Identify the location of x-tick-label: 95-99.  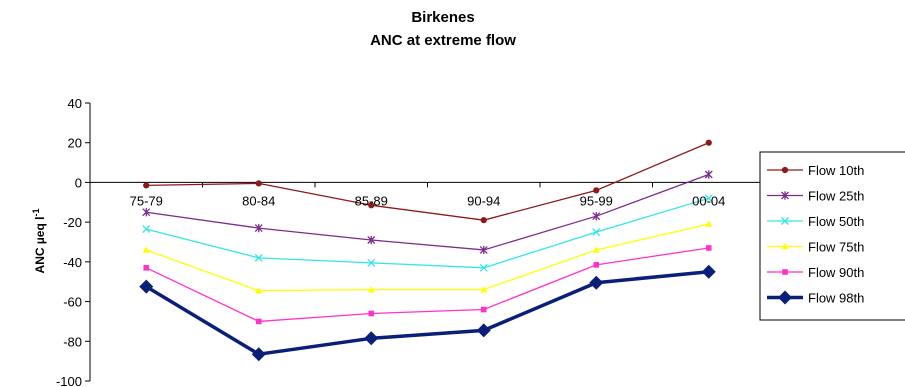
(596, 200).